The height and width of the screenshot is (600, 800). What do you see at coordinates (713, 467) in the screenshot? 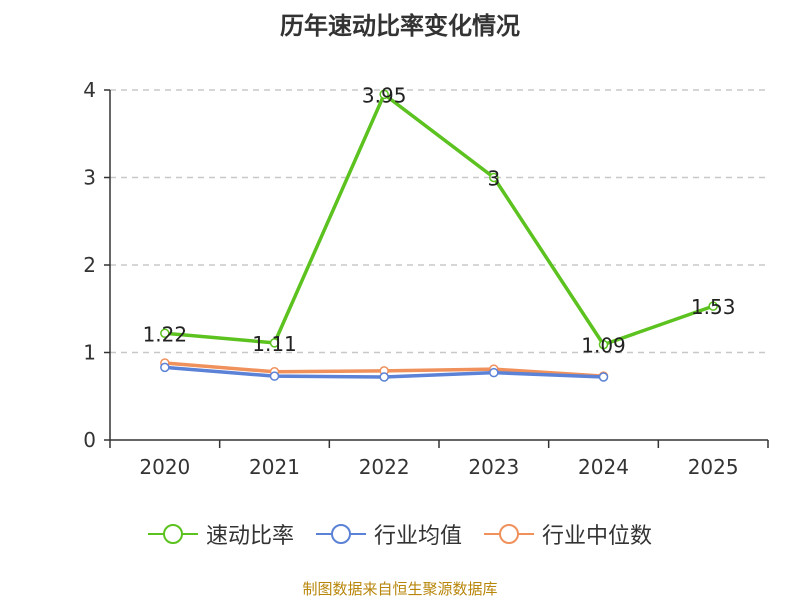
I see `x-tick-label: 2025` at bounding box center [713, 467].